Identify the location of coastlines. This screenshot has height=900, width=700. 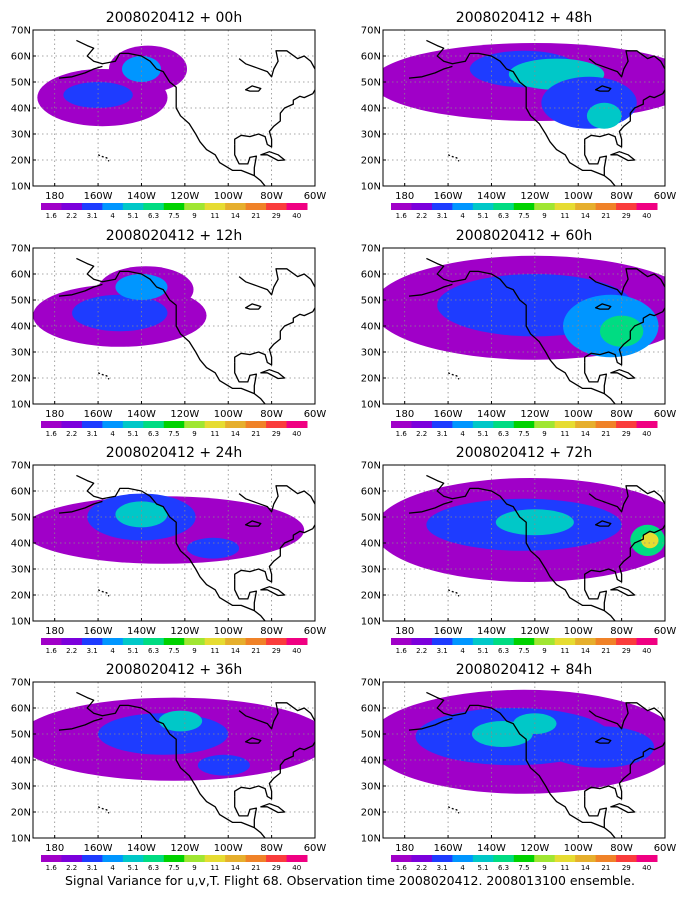
(536, 112).